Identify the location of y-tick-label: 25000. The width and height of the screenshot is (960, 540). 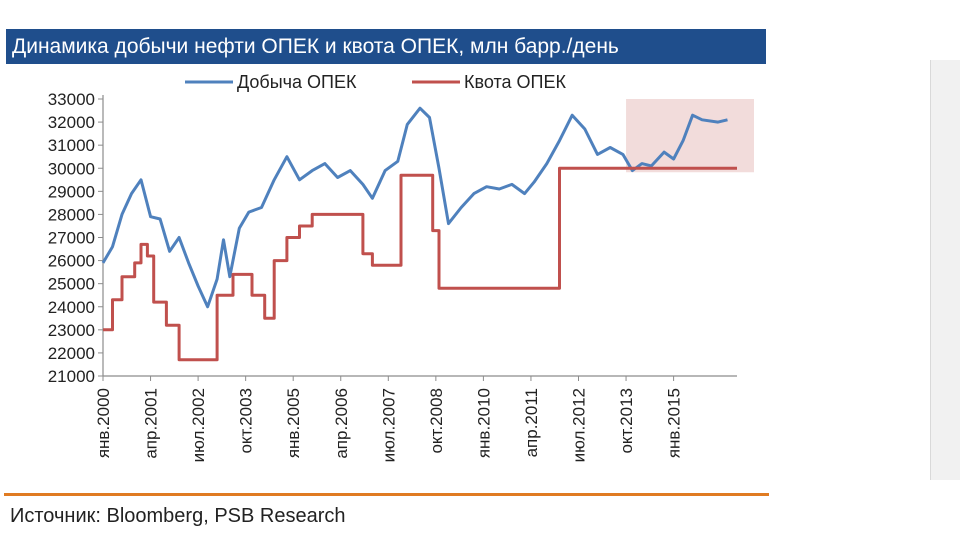
(71, 284).